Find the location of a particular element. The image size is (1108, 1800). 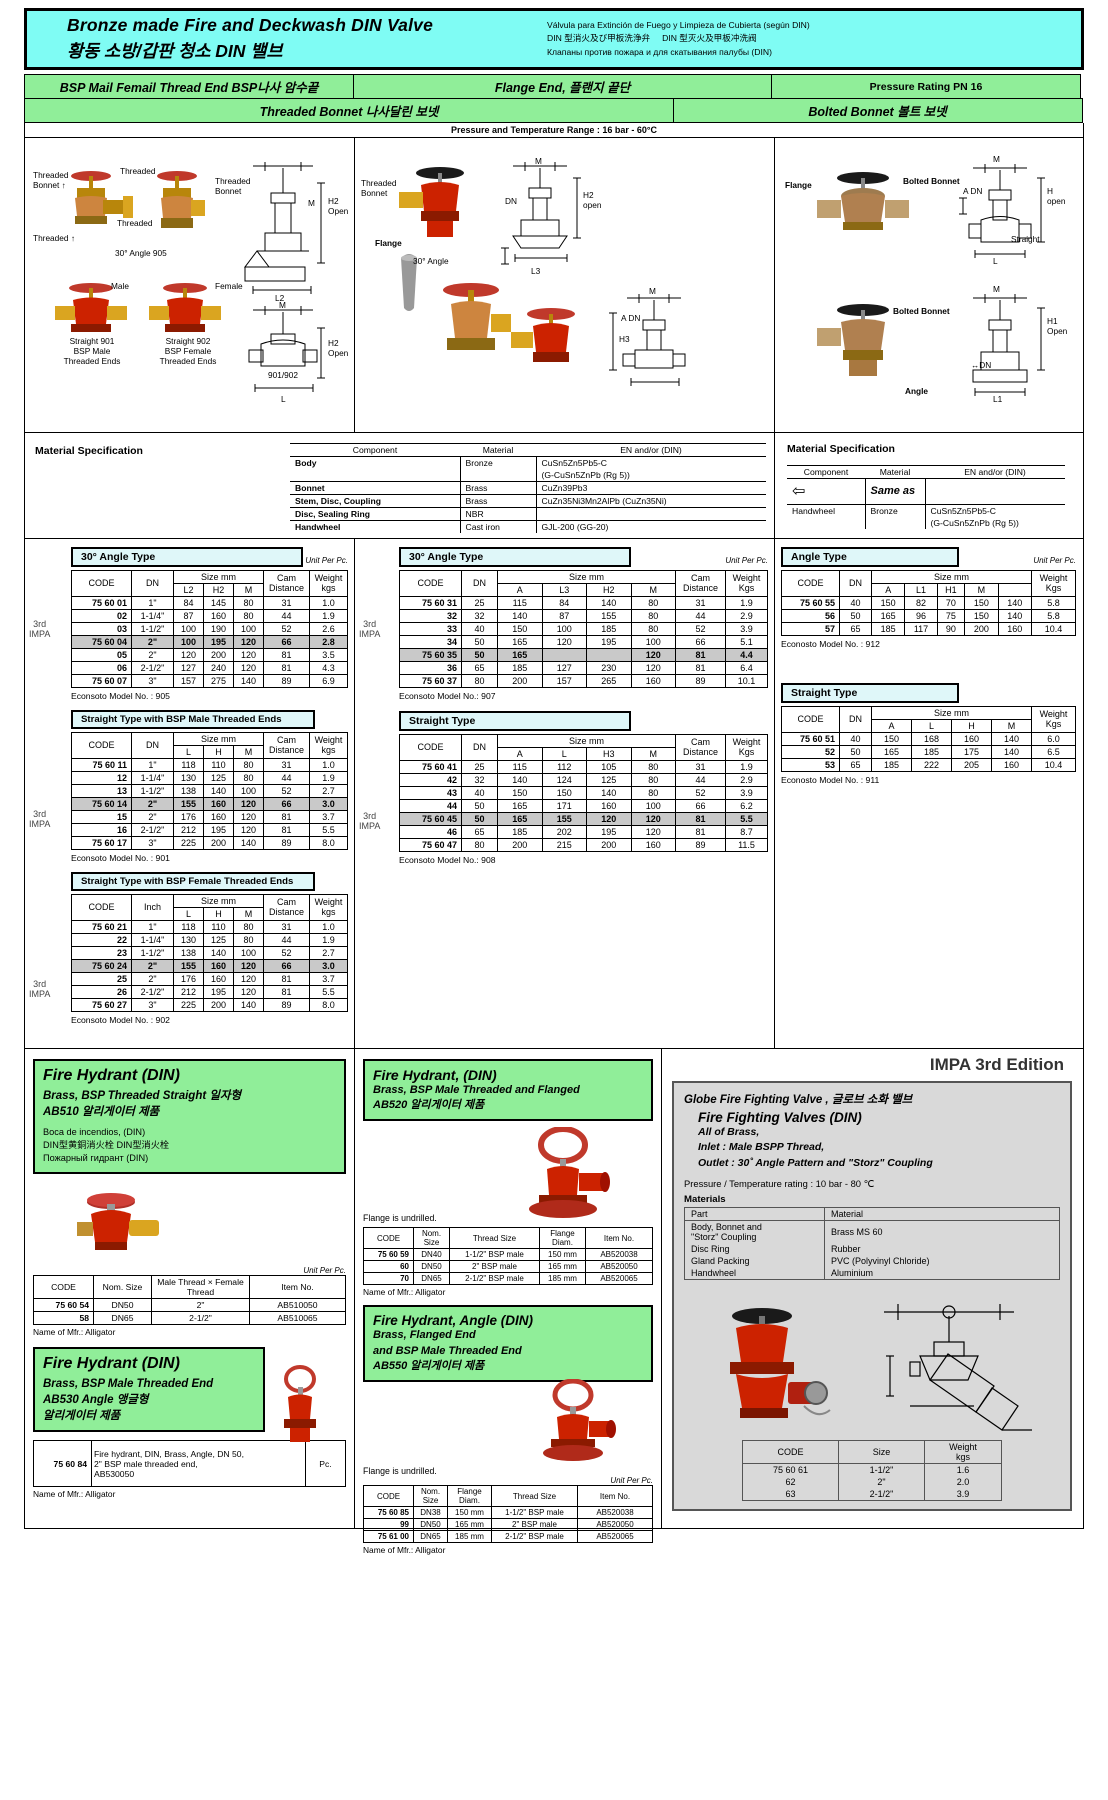

cell-a: 150 is located at coordinates (520, 792).